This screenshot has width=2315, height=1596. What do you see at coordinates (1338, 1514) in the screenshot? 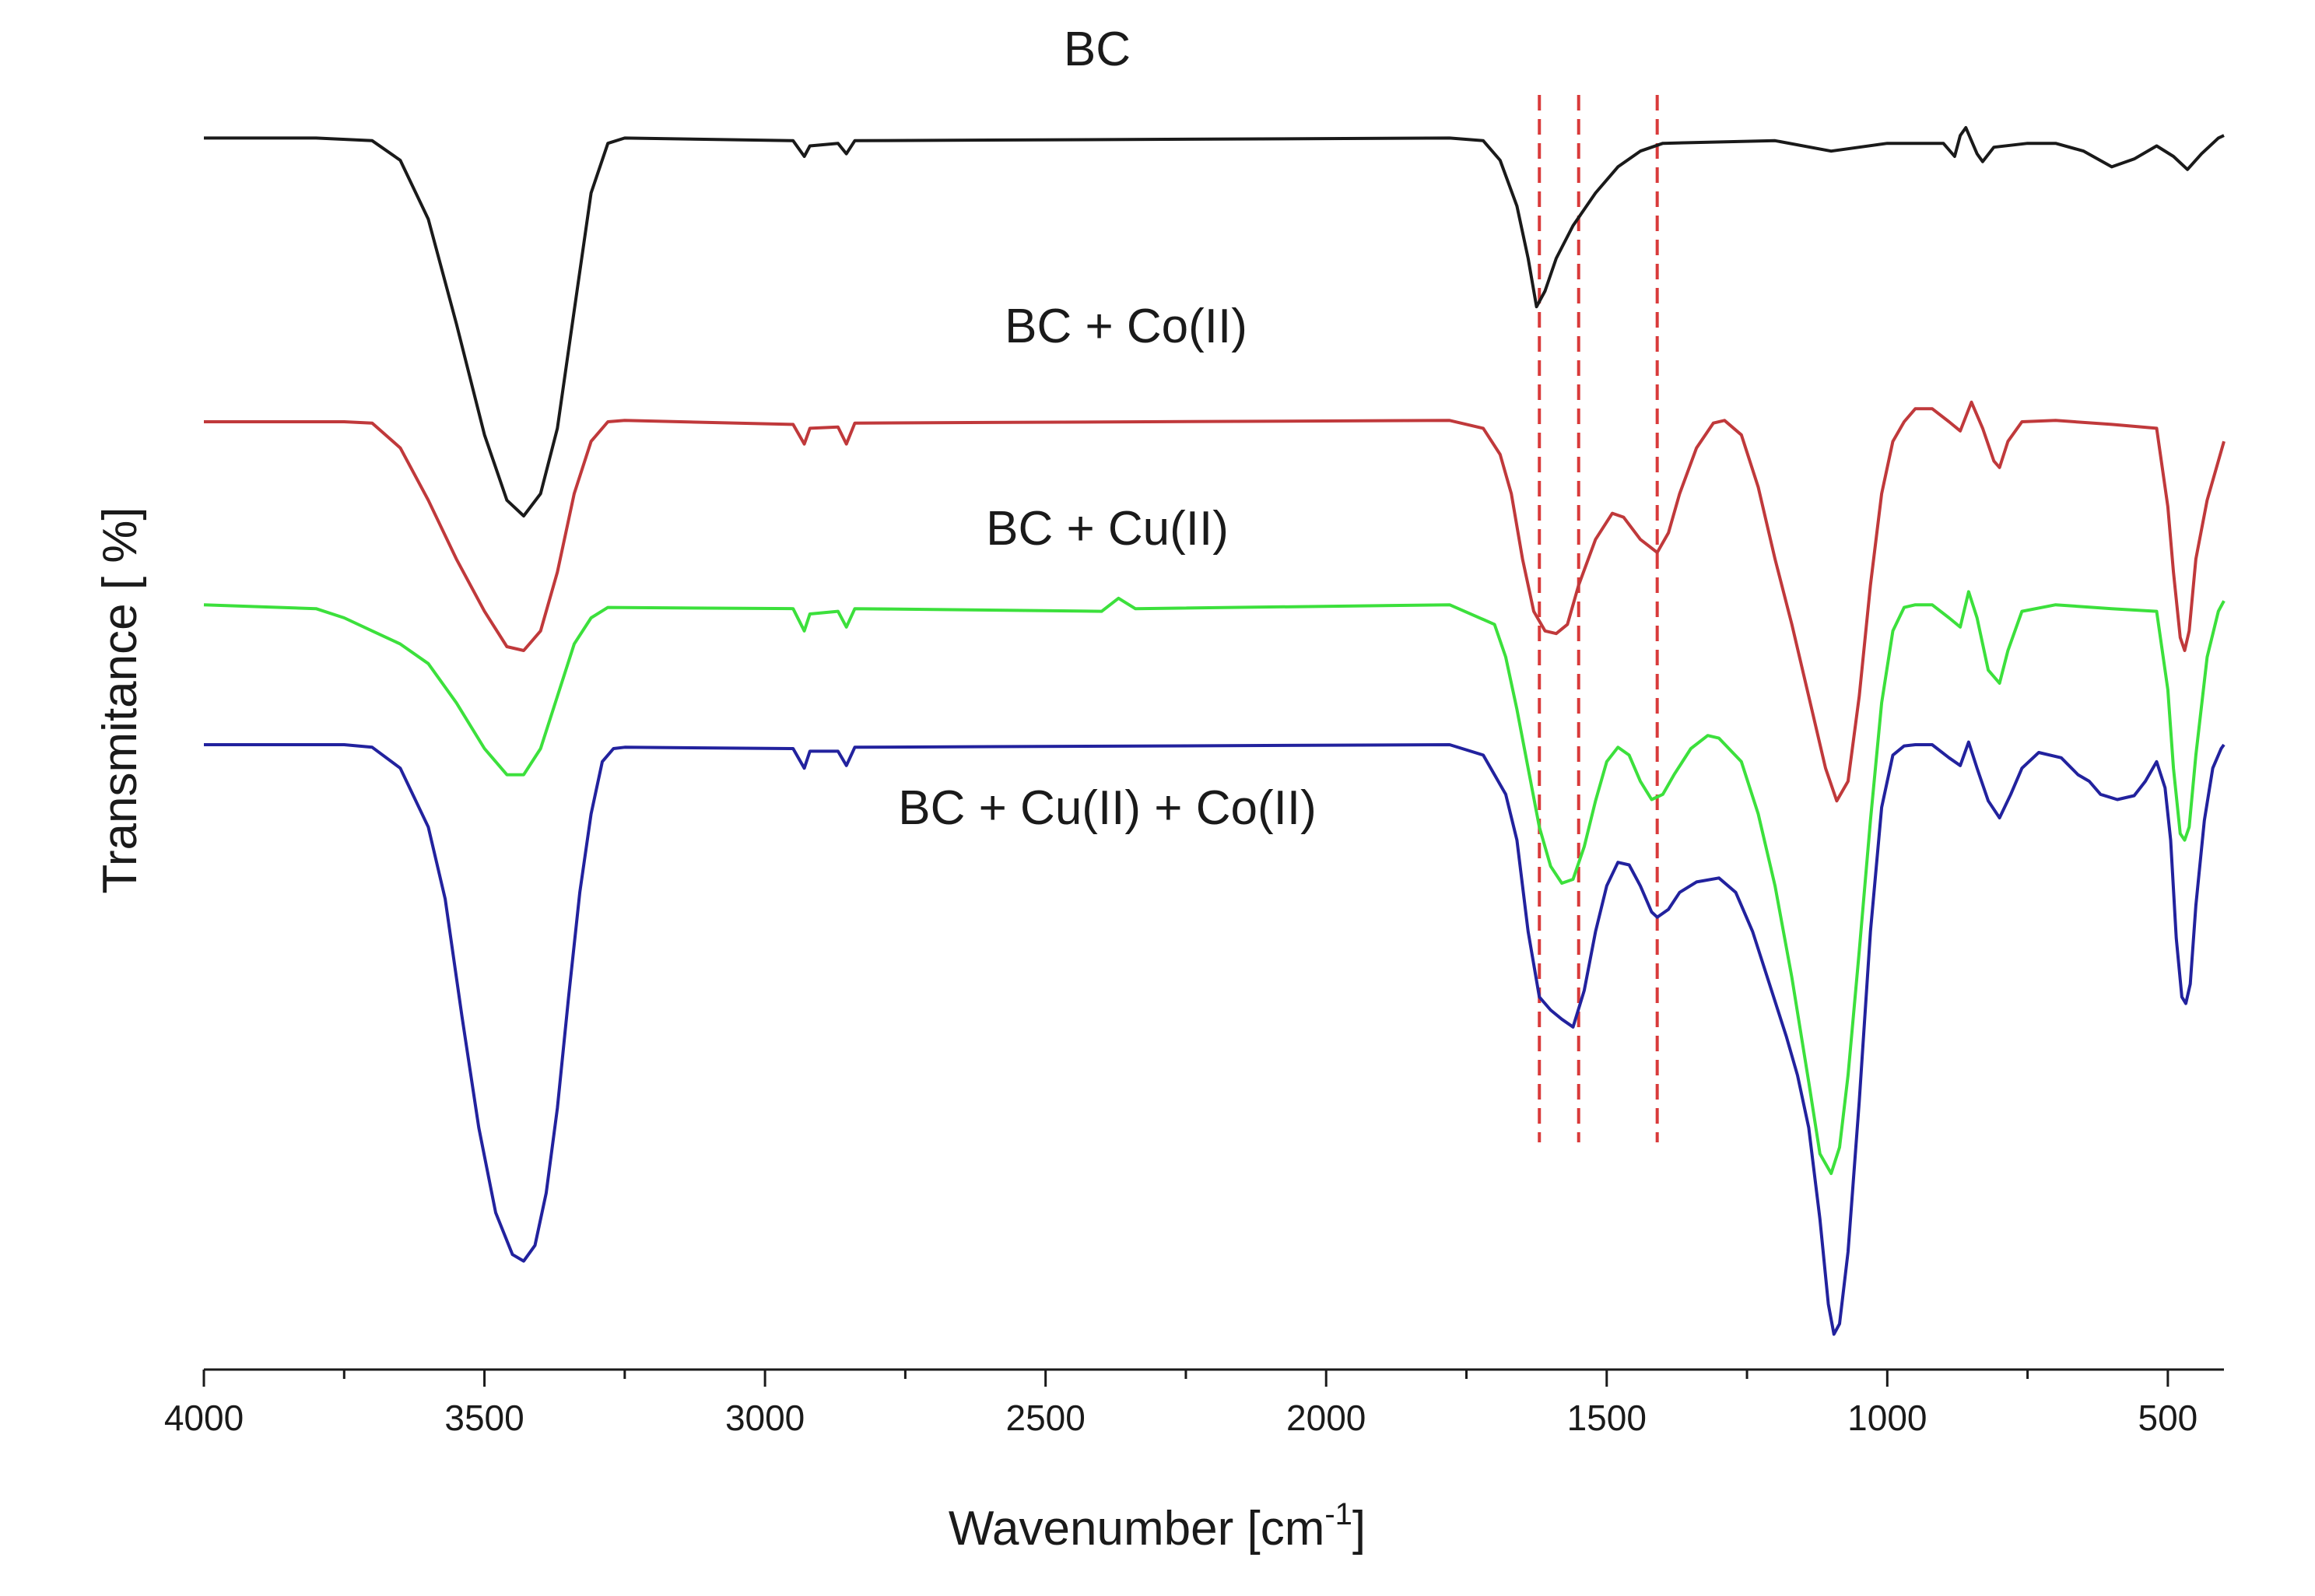
I see `x-axis-title-superscript: -1` at bounding box center [1338, 1514].